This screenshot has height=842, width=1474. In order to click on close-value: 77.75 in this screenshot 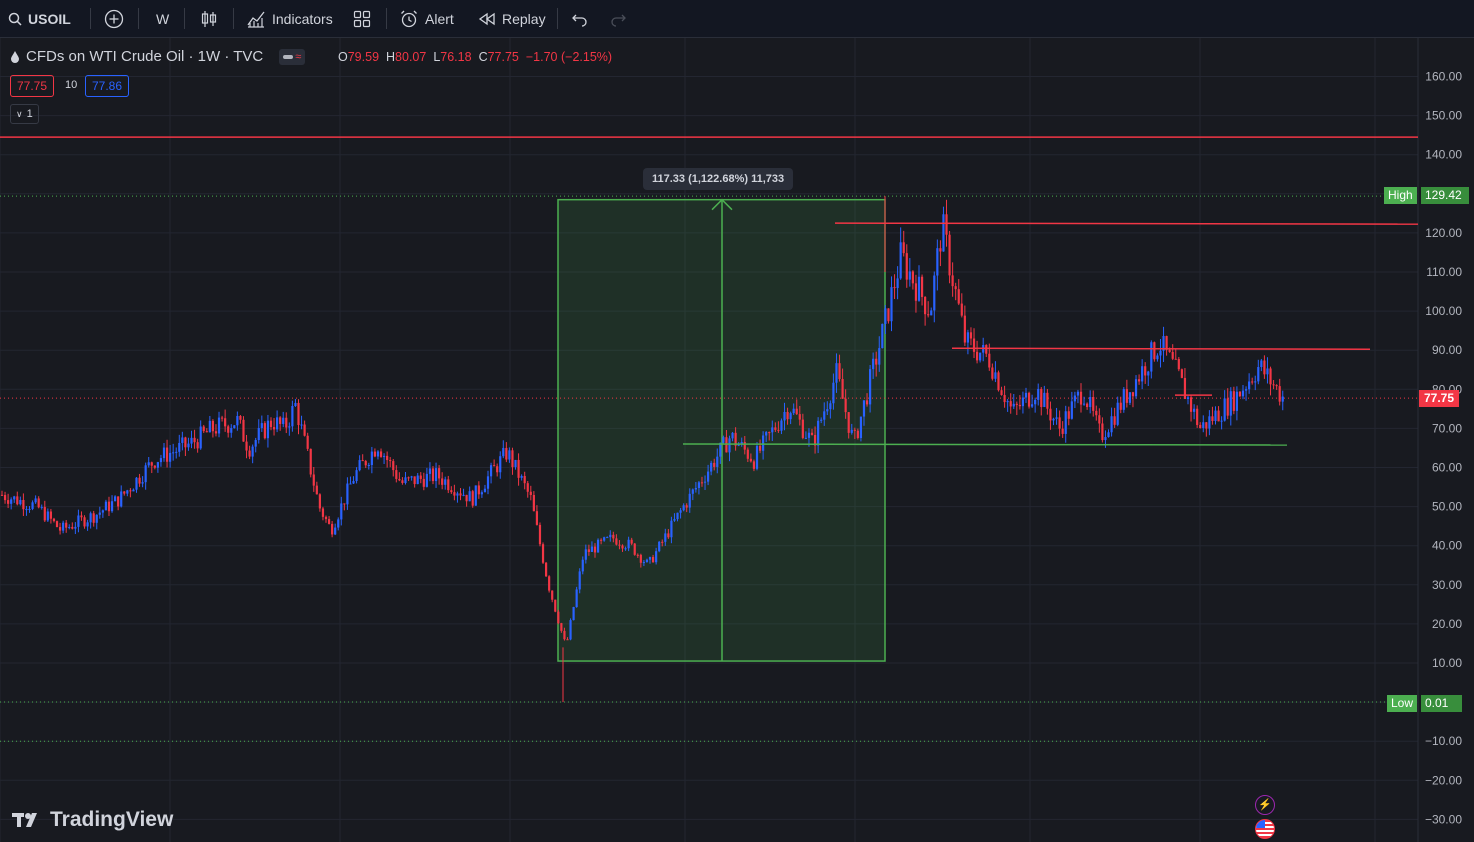, I will do `click(503, 57)`.